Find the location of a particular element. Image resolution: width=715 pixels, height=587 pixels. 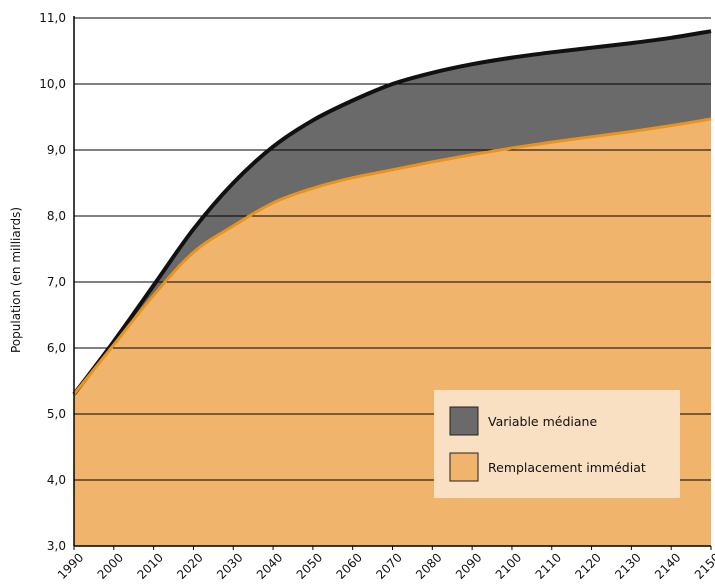

y-tick-label: 5,0 is located at coordinates (56, 414).